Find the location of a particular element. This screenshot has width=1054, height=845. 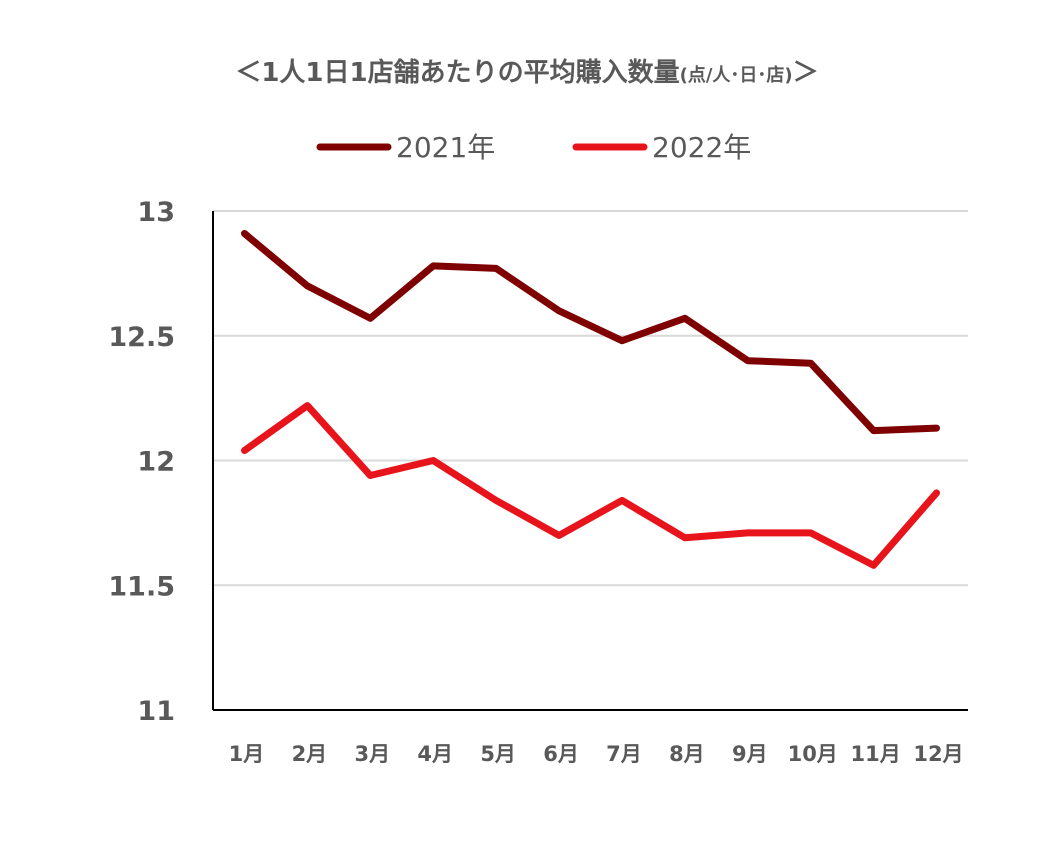

chart-title: ＜1人1日1店舗あたりの平均購入数量(点/人･日･店)＞ is located at coordinates (527, 70).